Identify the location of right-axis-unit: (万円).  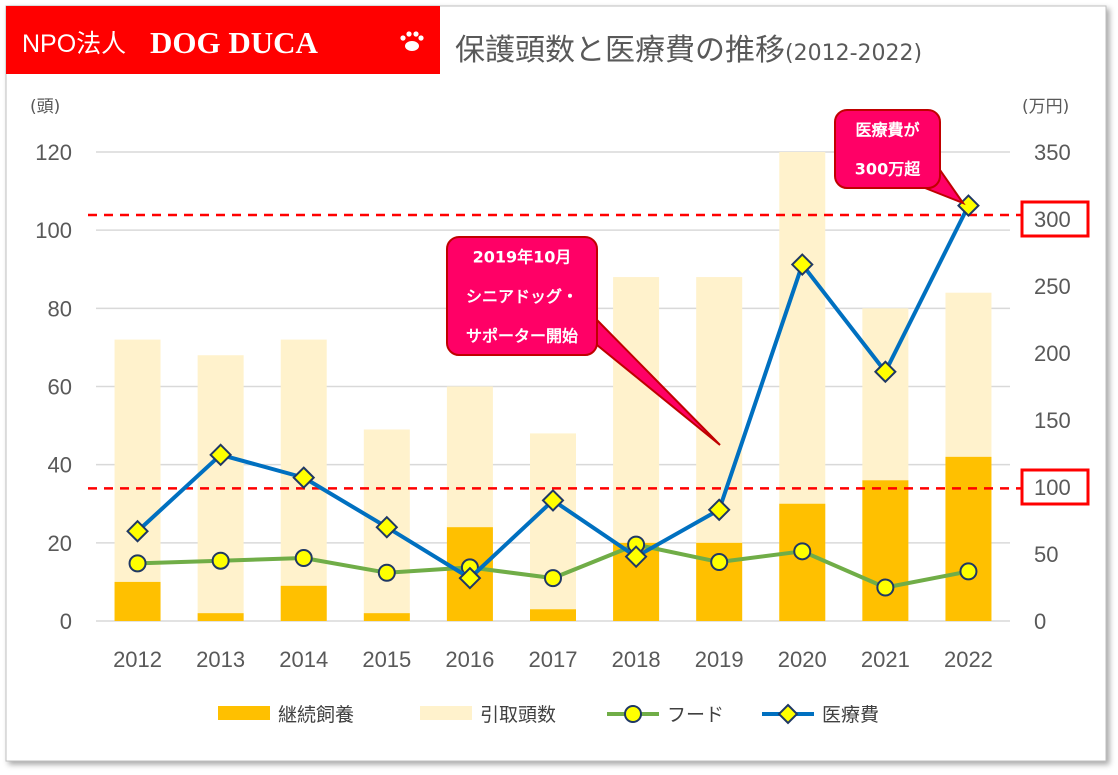
(1045, 107).